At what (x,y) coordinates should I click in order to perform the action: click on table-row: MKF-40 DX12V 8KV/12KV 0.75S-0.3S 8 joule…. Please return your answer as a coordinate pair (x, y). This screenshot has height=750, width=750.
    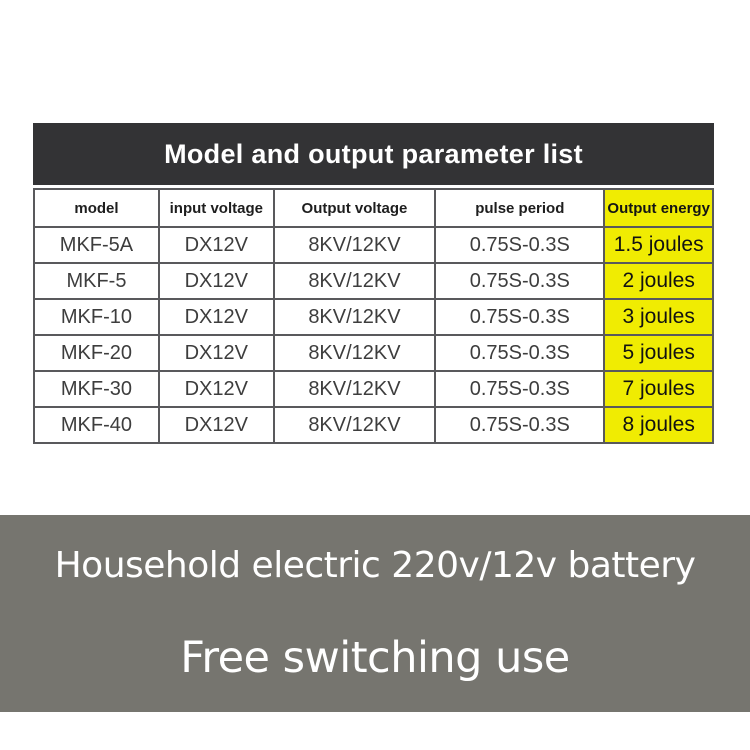
    Looking at the image, I should click on (373, 425).